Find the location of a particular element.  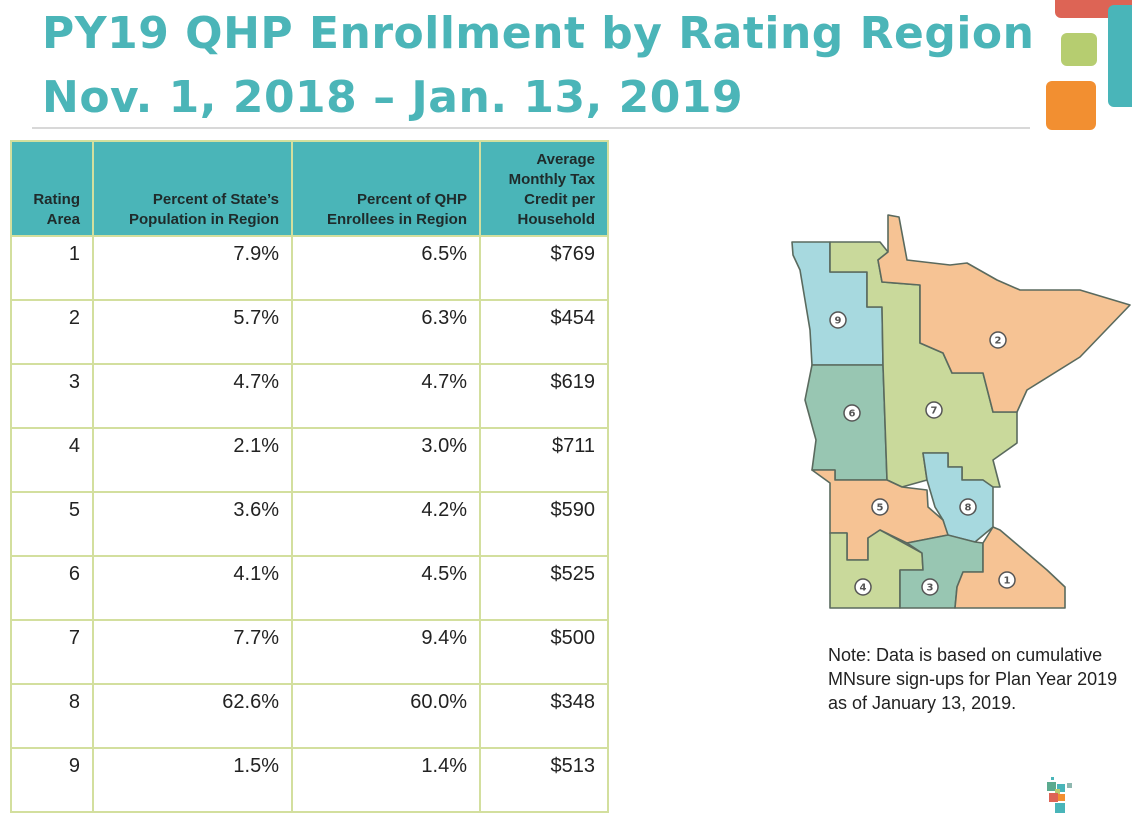

header-tax-credit: Average Monthly Tax Credit per Household is located at coordinates (544, 188).